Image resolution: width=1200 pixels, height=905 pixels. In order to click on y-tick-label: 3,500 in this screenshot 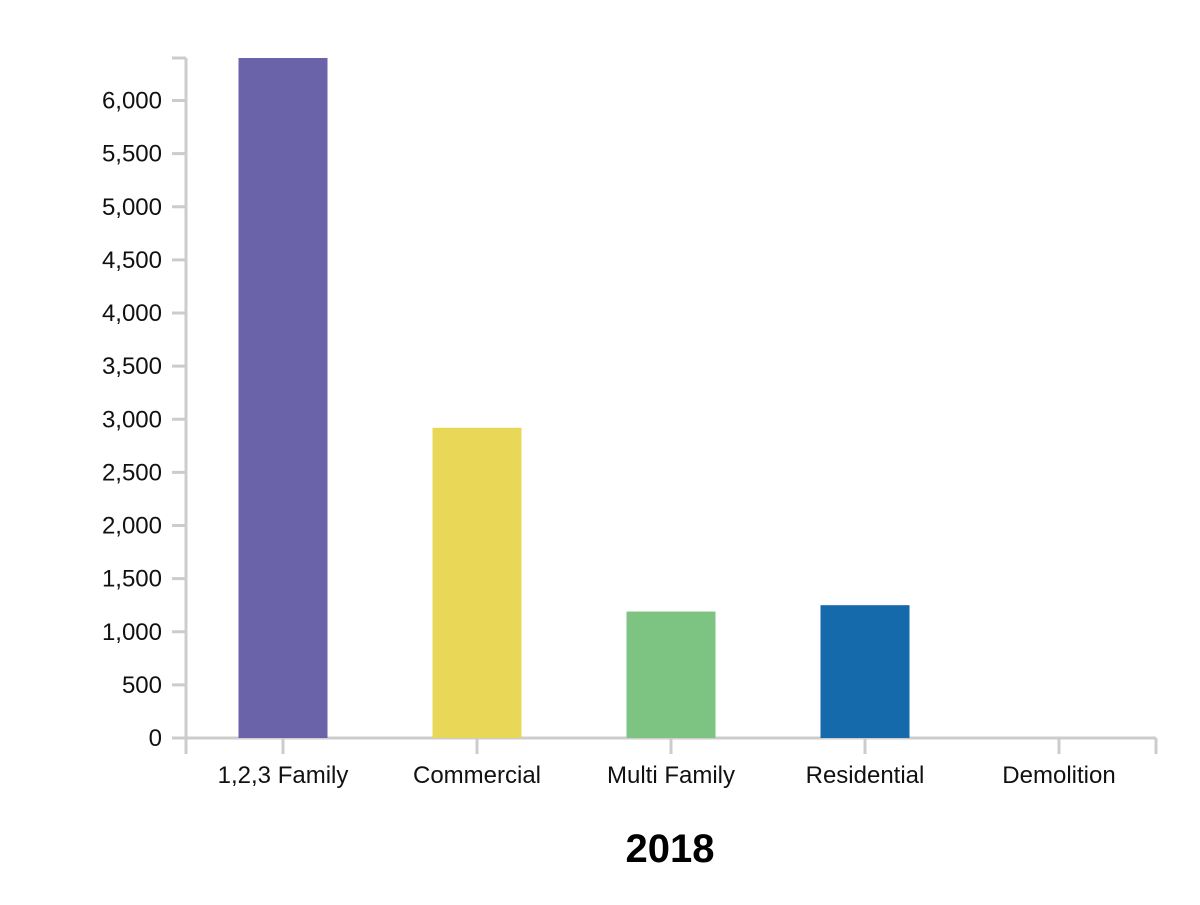, I will do `click(132, 366)`.